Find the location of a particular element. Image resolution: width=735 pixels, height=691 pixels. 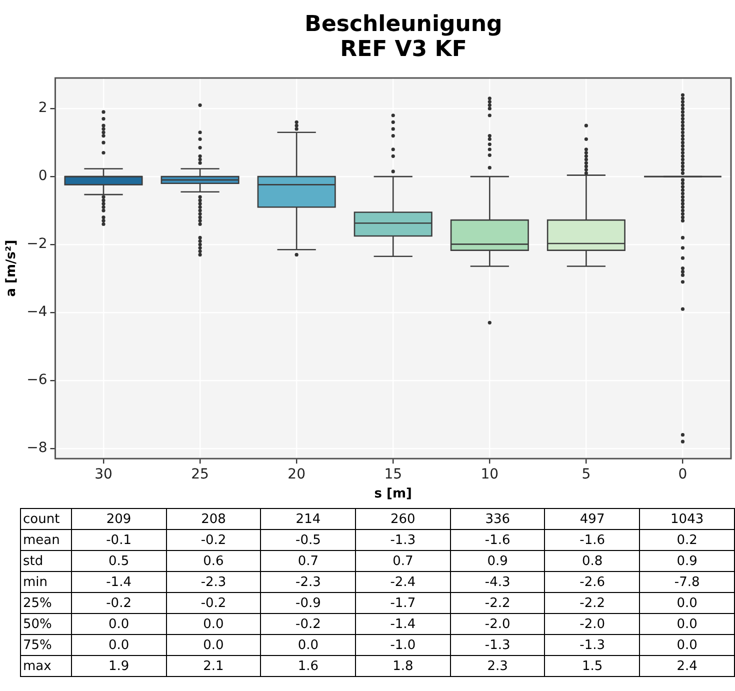

text: -2.6 is located at coordinates (592, 582).